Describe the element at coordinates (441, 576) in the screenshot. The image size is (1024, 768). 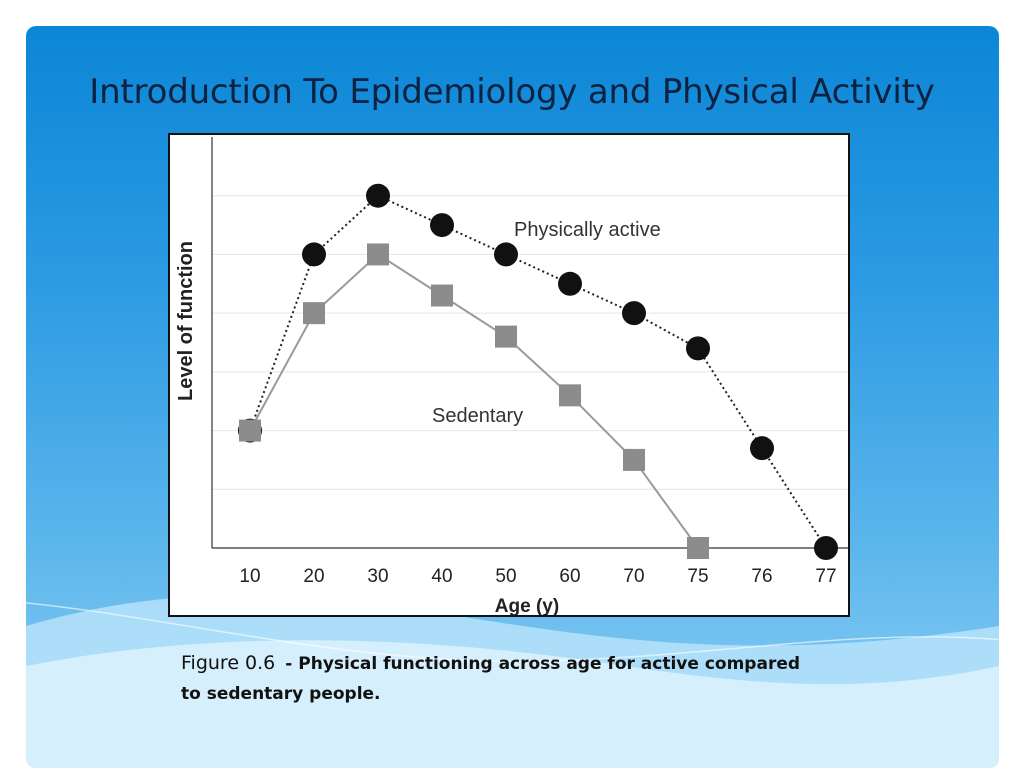
I see `x-tick-label: 40` at that location.